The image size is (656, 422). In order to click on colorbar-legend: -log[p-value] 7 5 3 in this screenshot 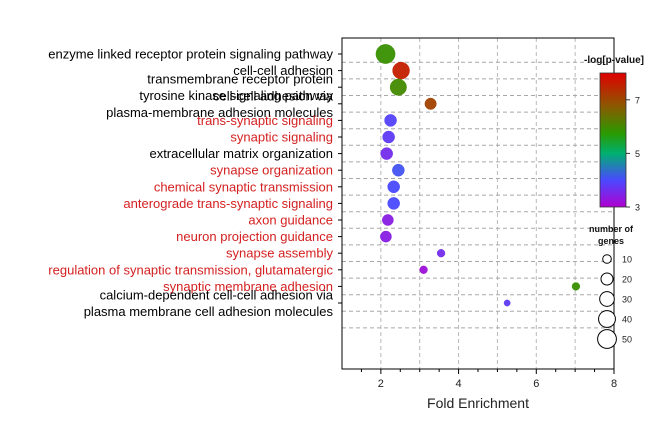, I will do `click(614, 134)`.